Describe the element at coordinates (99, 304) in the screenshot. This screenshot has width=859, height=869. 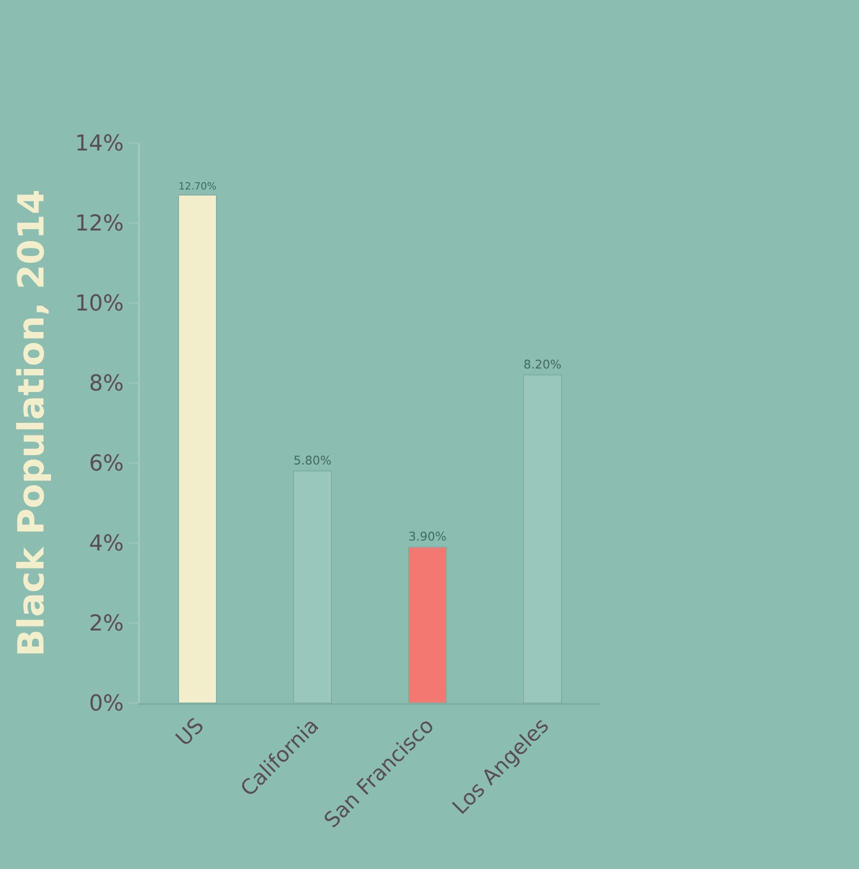
I see `y-tick-label: 10%` at that location.